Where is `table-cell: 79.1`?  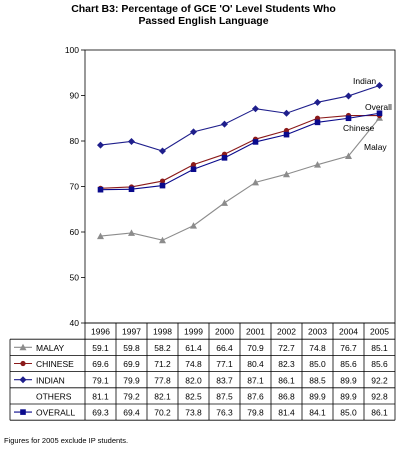 table-cell: 79.1 is located at coordinates (100, 380).